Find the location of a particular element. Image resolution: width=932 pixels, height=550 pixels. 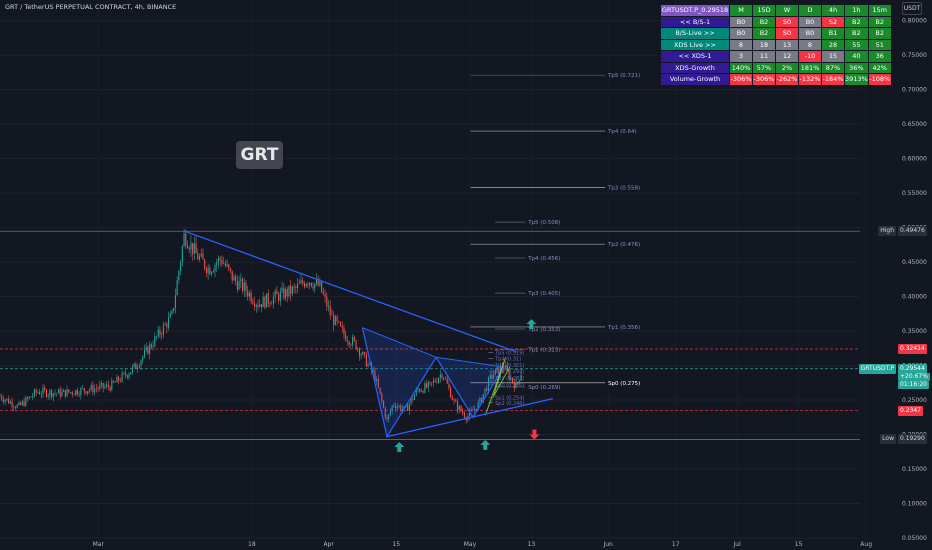

x-tick-label: 15 is located at coordinates (396, 544).